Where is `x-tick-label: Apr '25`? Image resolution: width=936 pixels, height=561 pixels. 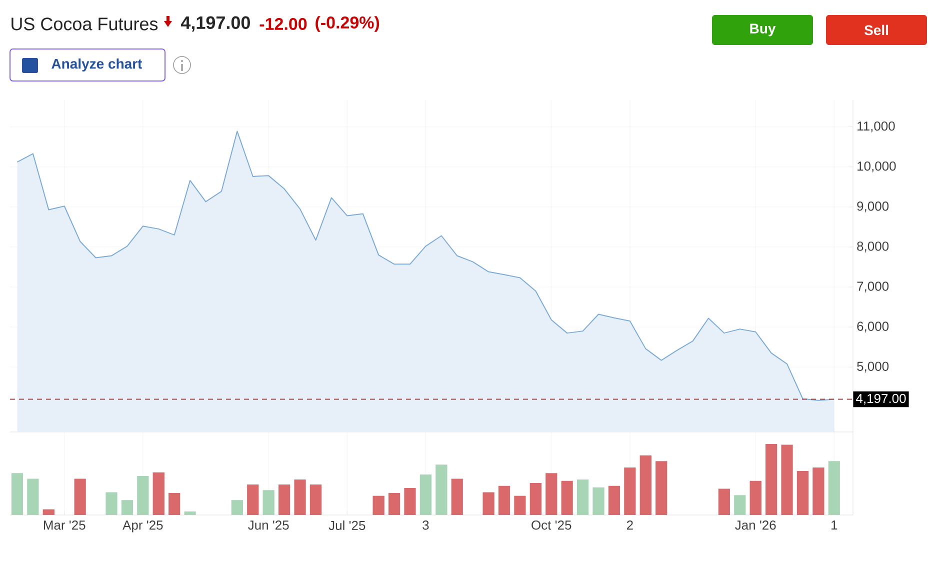 x-tick-label: Apr '25 is located at coordinates (142, 526).